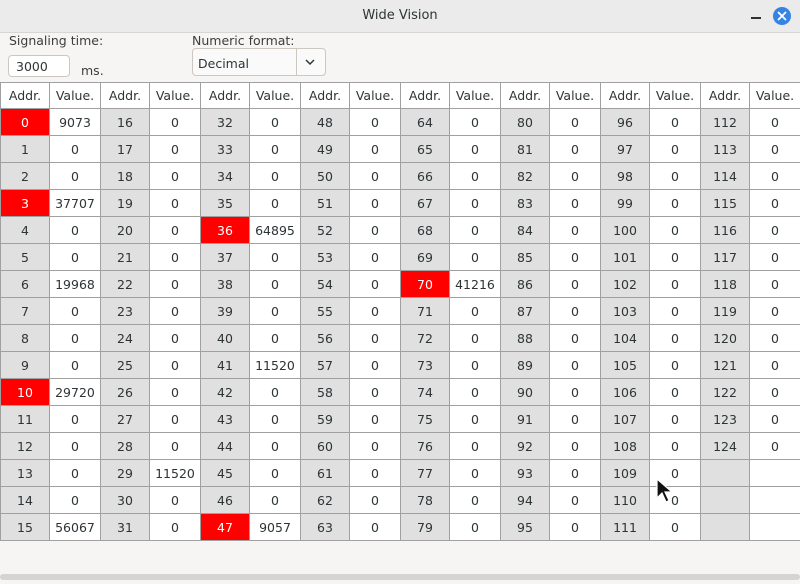 This screenshot has height=584, width=800. Describe the element at coordinates (425, 500) in the screenshot. I see `addr-cell: 78` at that location.